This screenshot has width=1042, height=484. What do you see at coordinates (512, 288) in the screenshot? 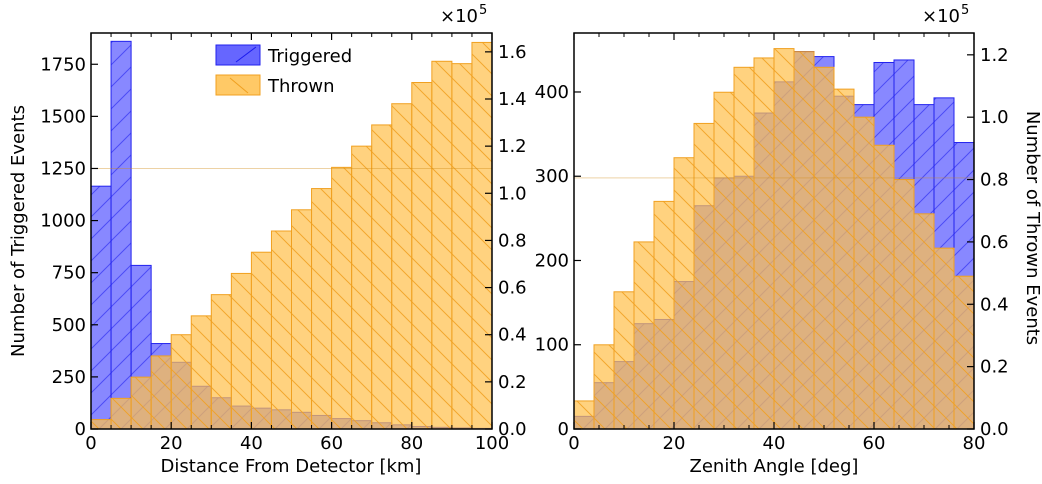
I see `y-right-tick-label: 0.6` at bounding box center [512, 288].